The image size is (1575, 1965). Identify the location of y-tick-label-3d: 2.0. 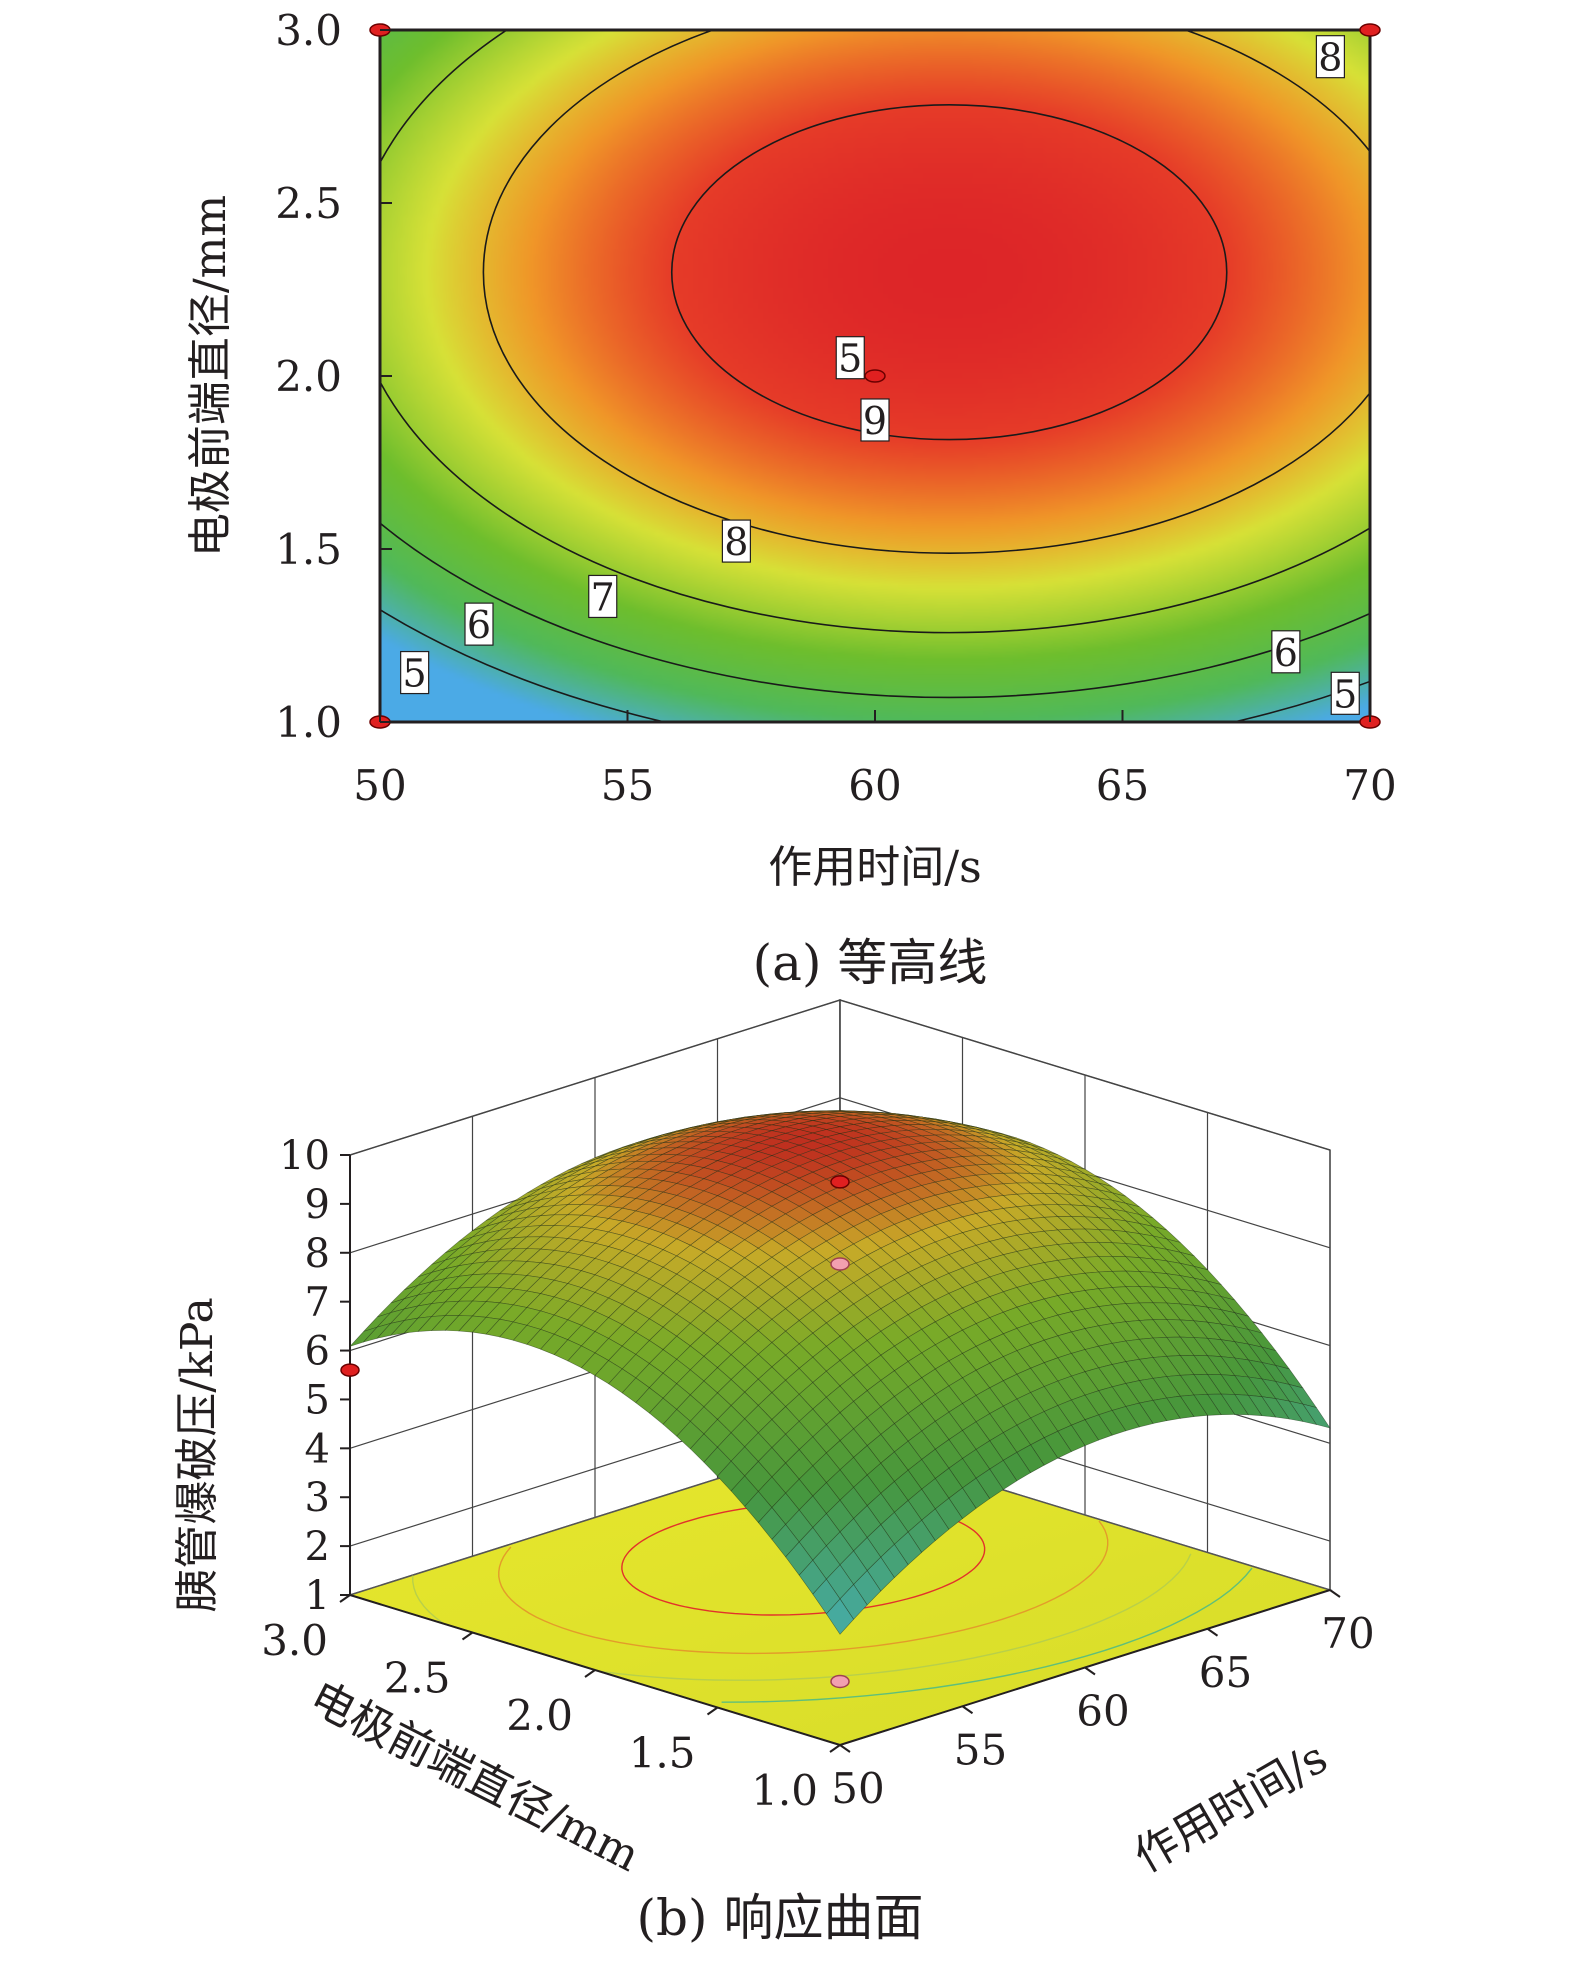
(539, 1715).